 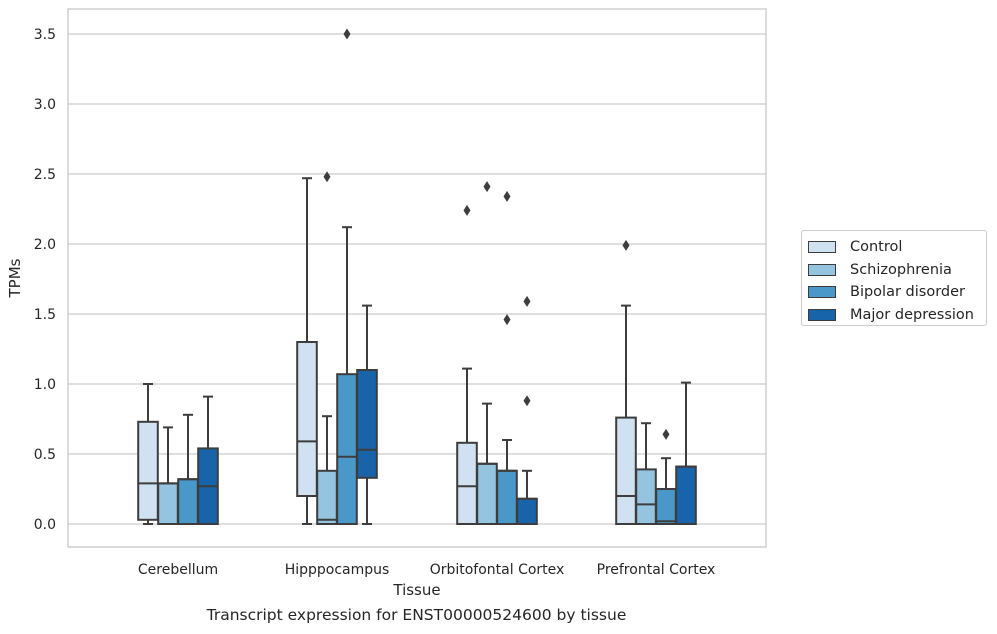 What do you see at coordinates (656, 570) in the screenshot?
I see `x-tick-label: Prefrontal Cortex` at bounding box center [656, 570].